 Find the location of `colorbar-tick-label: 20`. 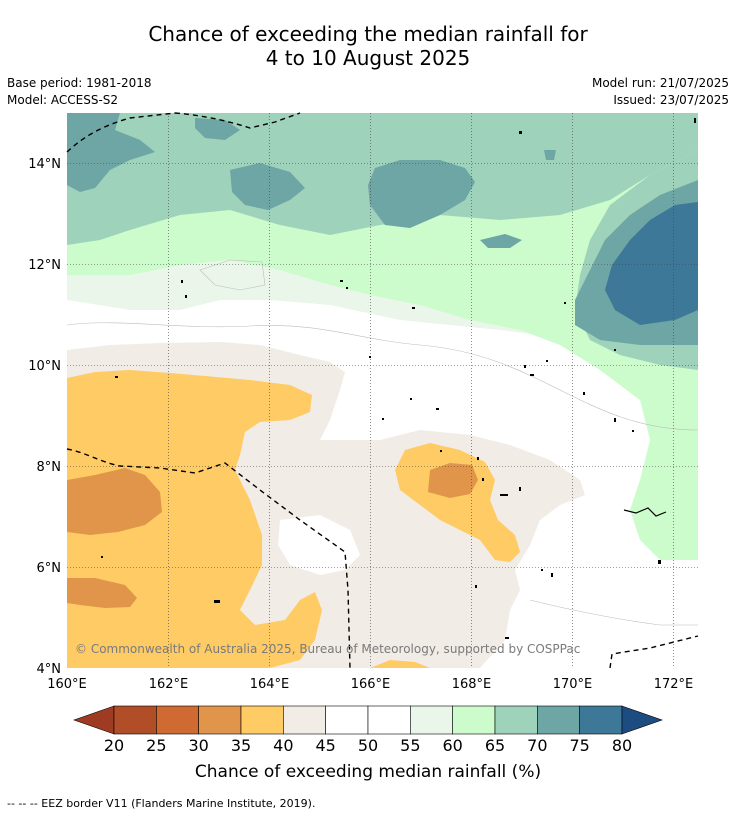

colorbar-tick-label: 20 is located at coordinates (114, 745).